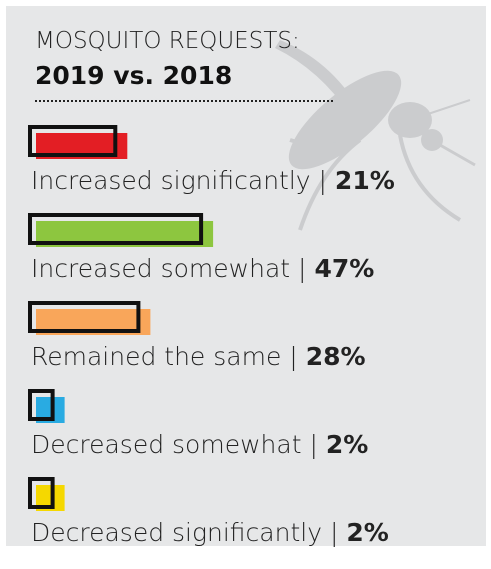  I want to click on mosquito-silhouette, so click(375, 135).